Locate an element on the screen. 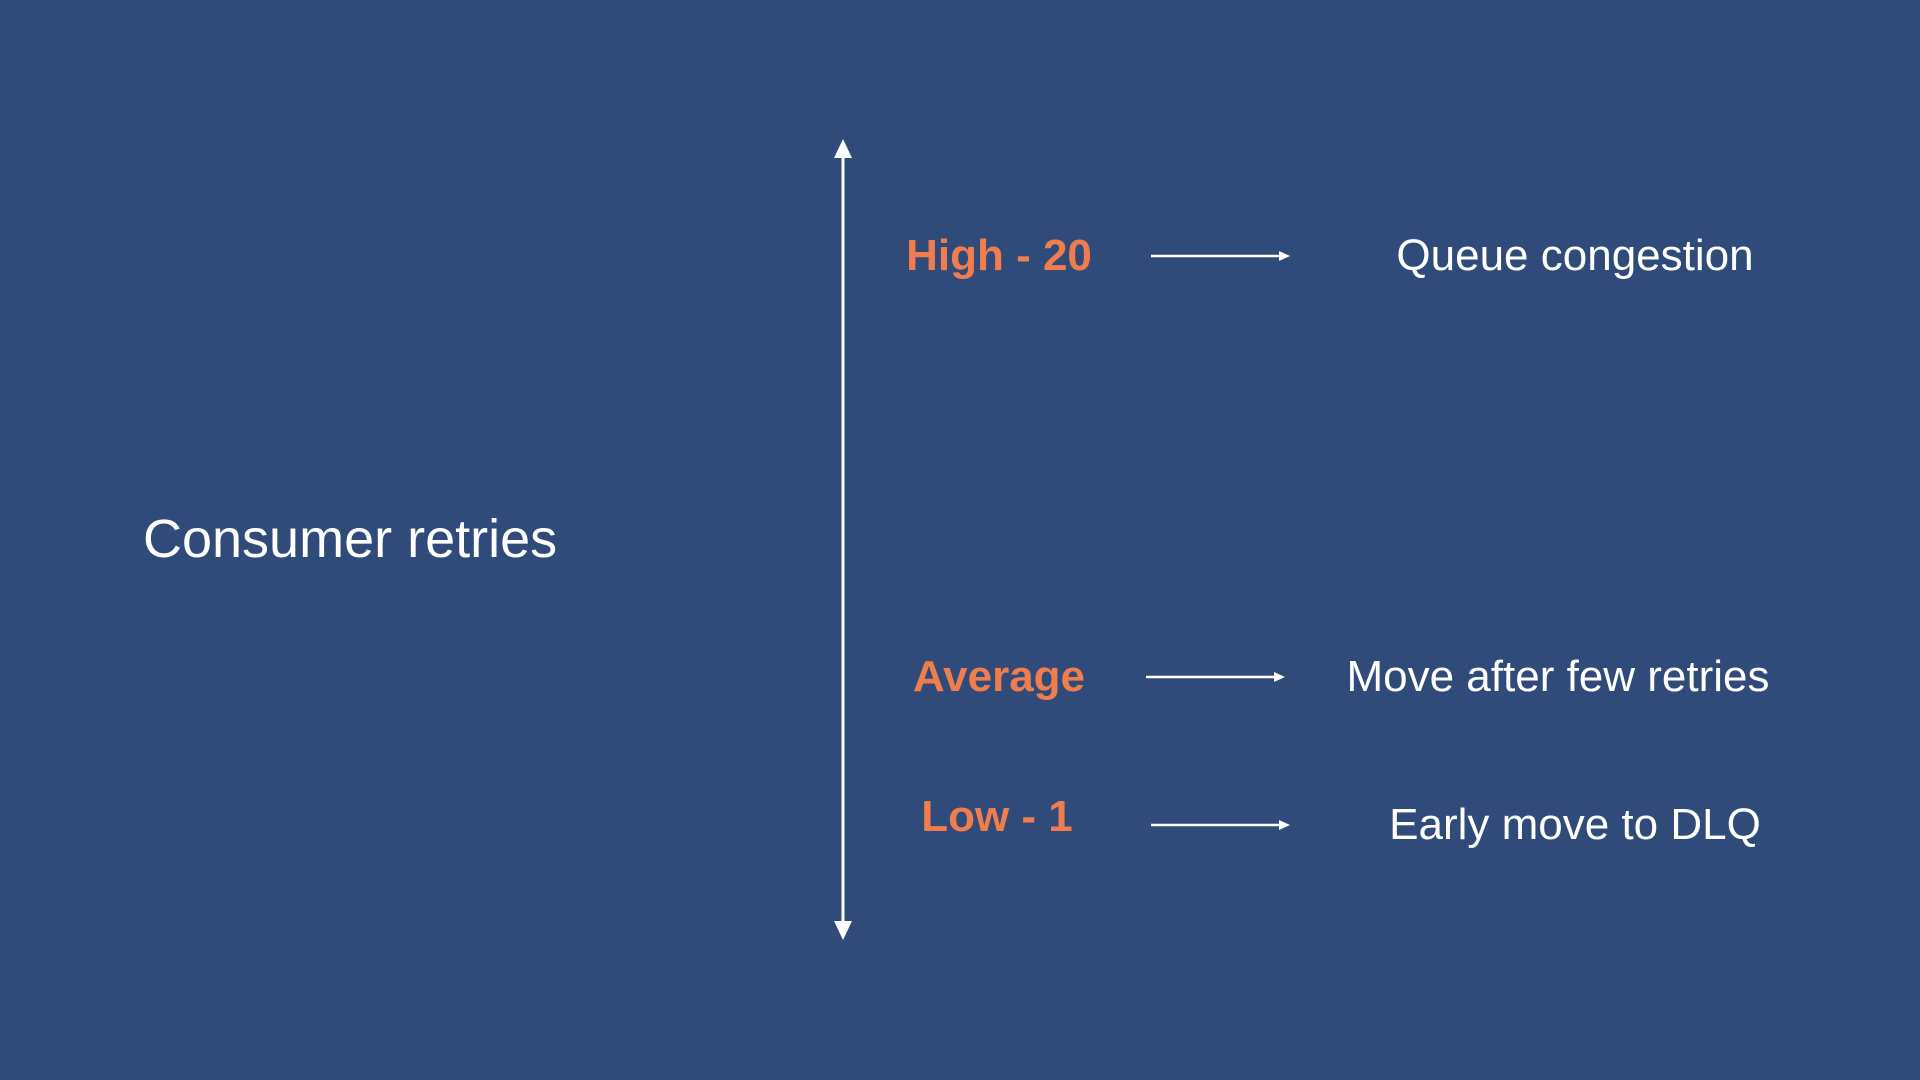 This screenshot has width=1920, height=1080. low-arrowhead-icon is located at coordinates (1284, 825).